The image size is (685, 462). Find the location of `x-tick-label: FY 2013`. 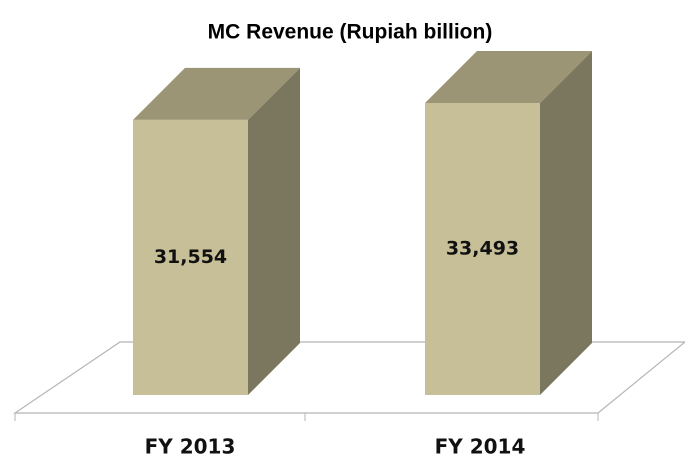

x-tick-label: FY 2013 is located at coordinates (190, 447).